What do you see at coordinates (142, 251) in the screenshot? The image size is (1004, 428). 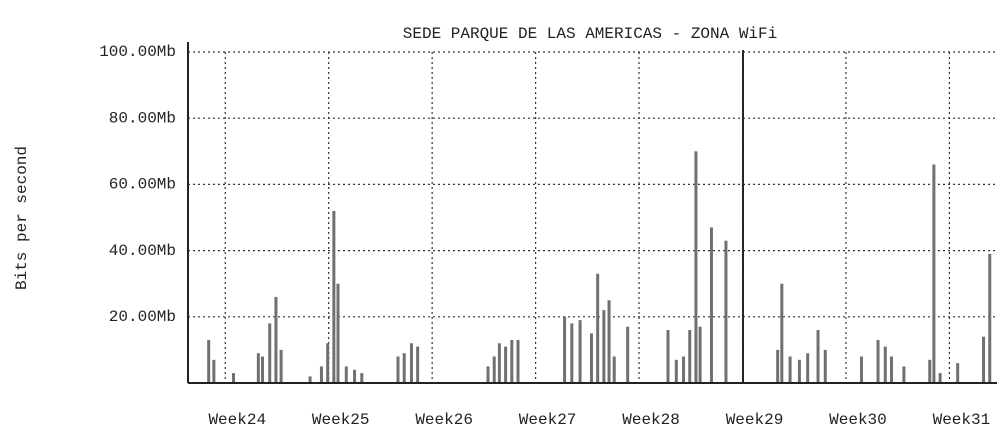 I see `y-tick-label: 40.00Mb` at bounding box center [142, 251].